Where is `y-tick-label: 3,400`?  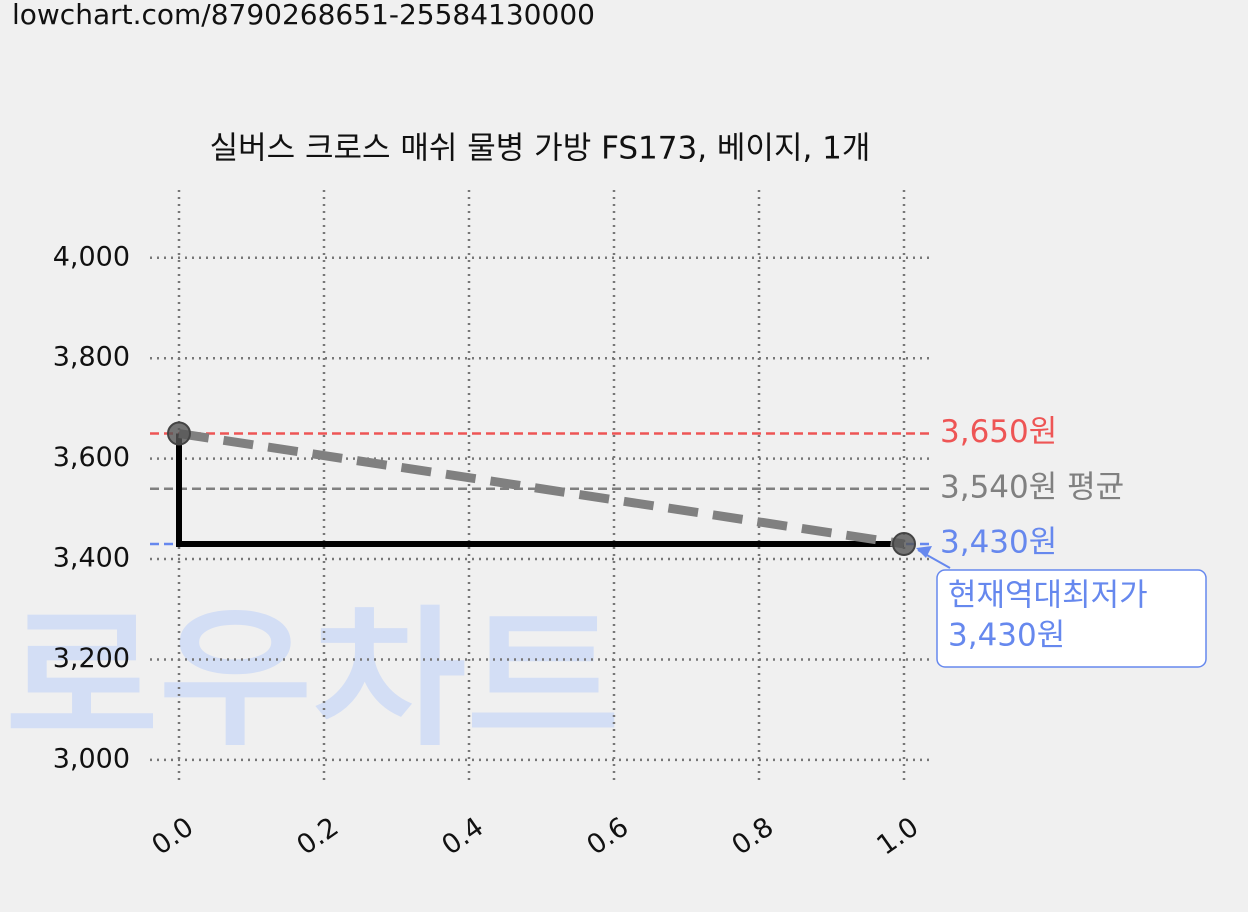
y-tick-label: 3,400 is located at coordinates (91, 558).